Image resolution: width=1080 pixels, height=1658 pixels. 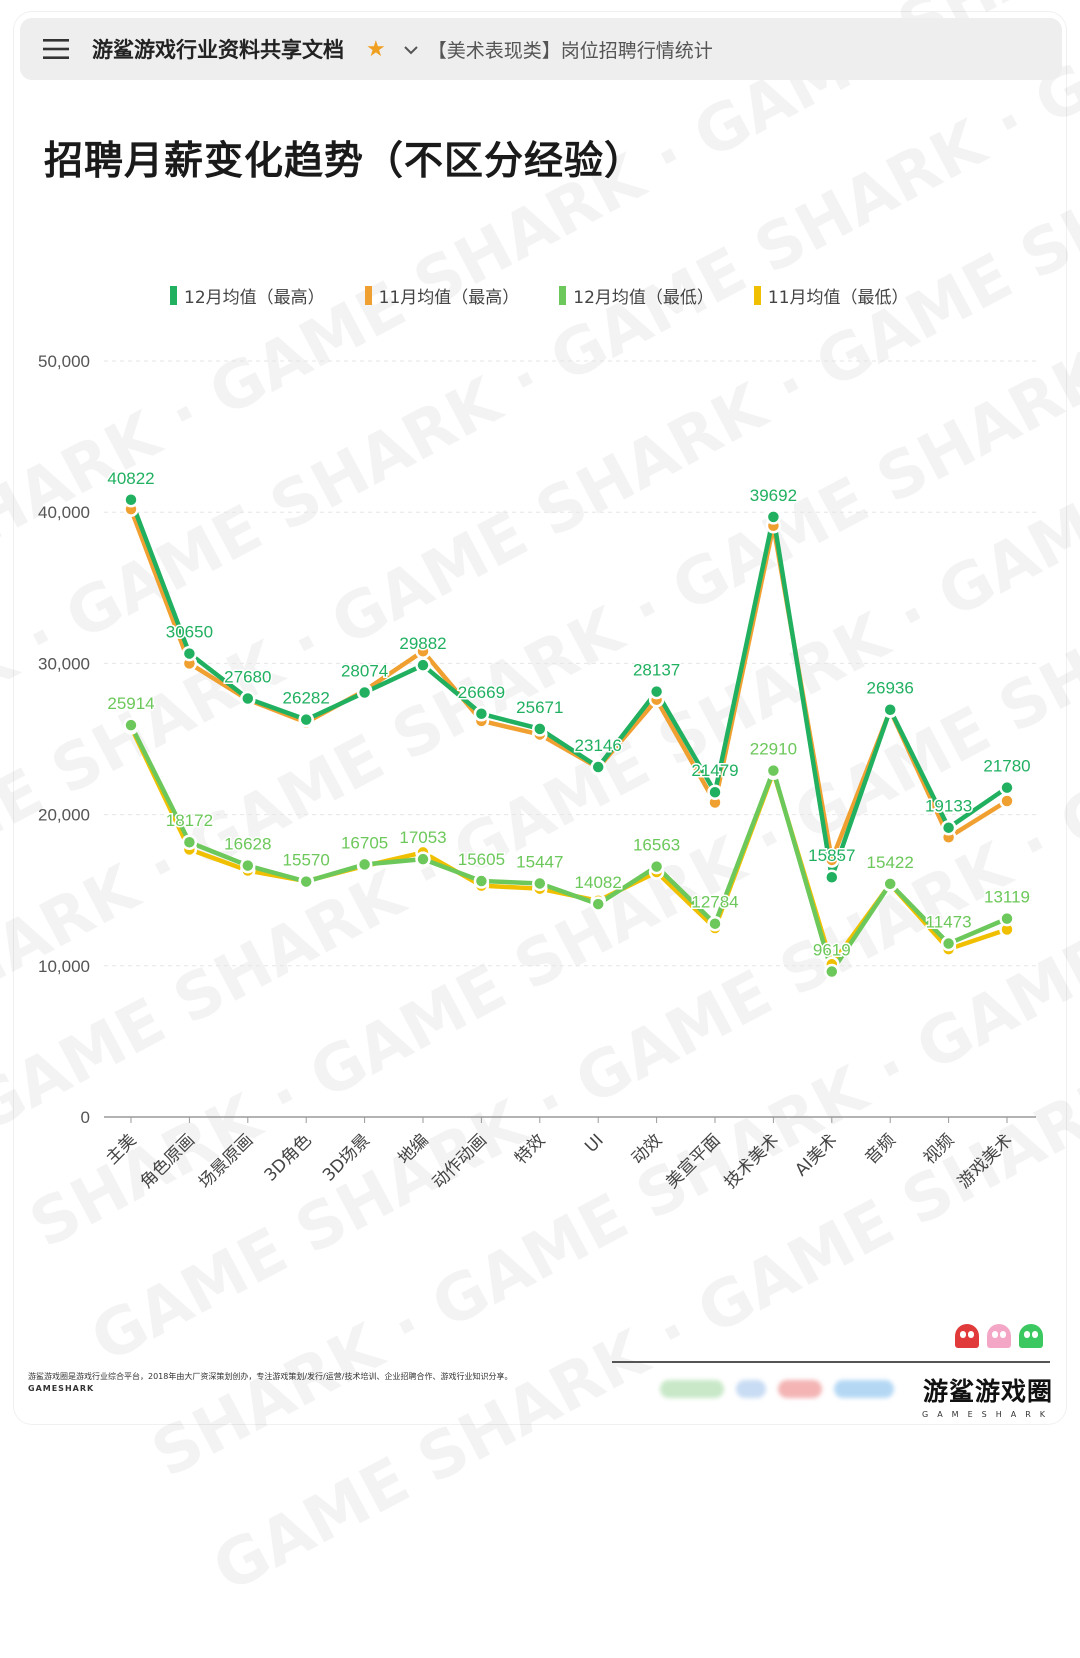 I want to click on brand-logo: 游鲨游戏圈 GAMESHARK, so click(x=988, y=1395).